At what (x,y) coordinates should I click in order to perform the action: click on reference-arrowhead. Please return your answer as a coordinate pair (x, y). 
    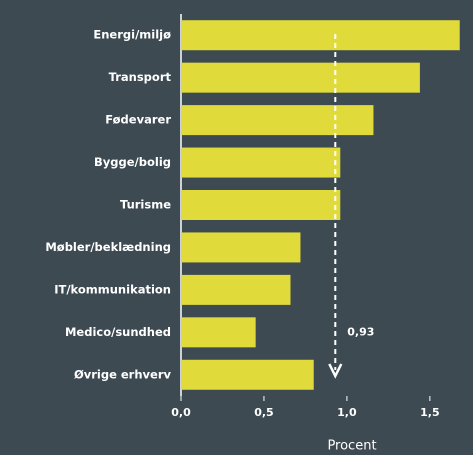
    Looking at the image, I should click on (335, 371).